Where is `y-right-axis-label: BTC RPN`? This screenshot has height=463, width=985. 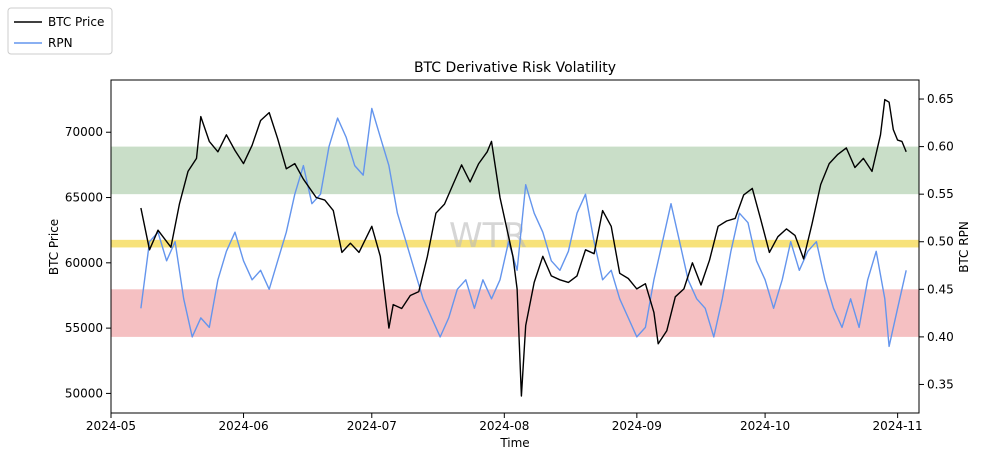 y-right-axis-label: BTC RPN is located at coordinates (964, 247).